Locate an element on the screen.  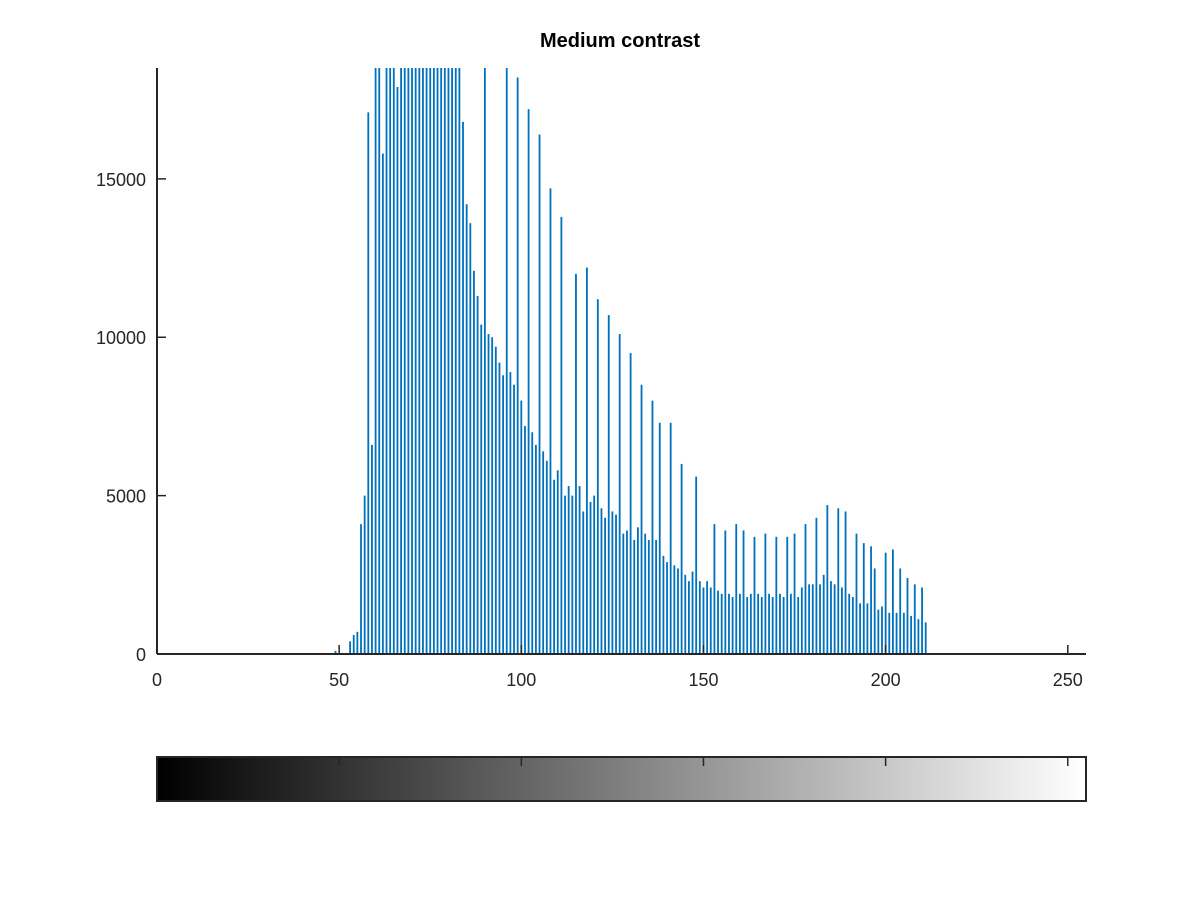
chart-title: Medium contrast is located at coordinates (620, 41).